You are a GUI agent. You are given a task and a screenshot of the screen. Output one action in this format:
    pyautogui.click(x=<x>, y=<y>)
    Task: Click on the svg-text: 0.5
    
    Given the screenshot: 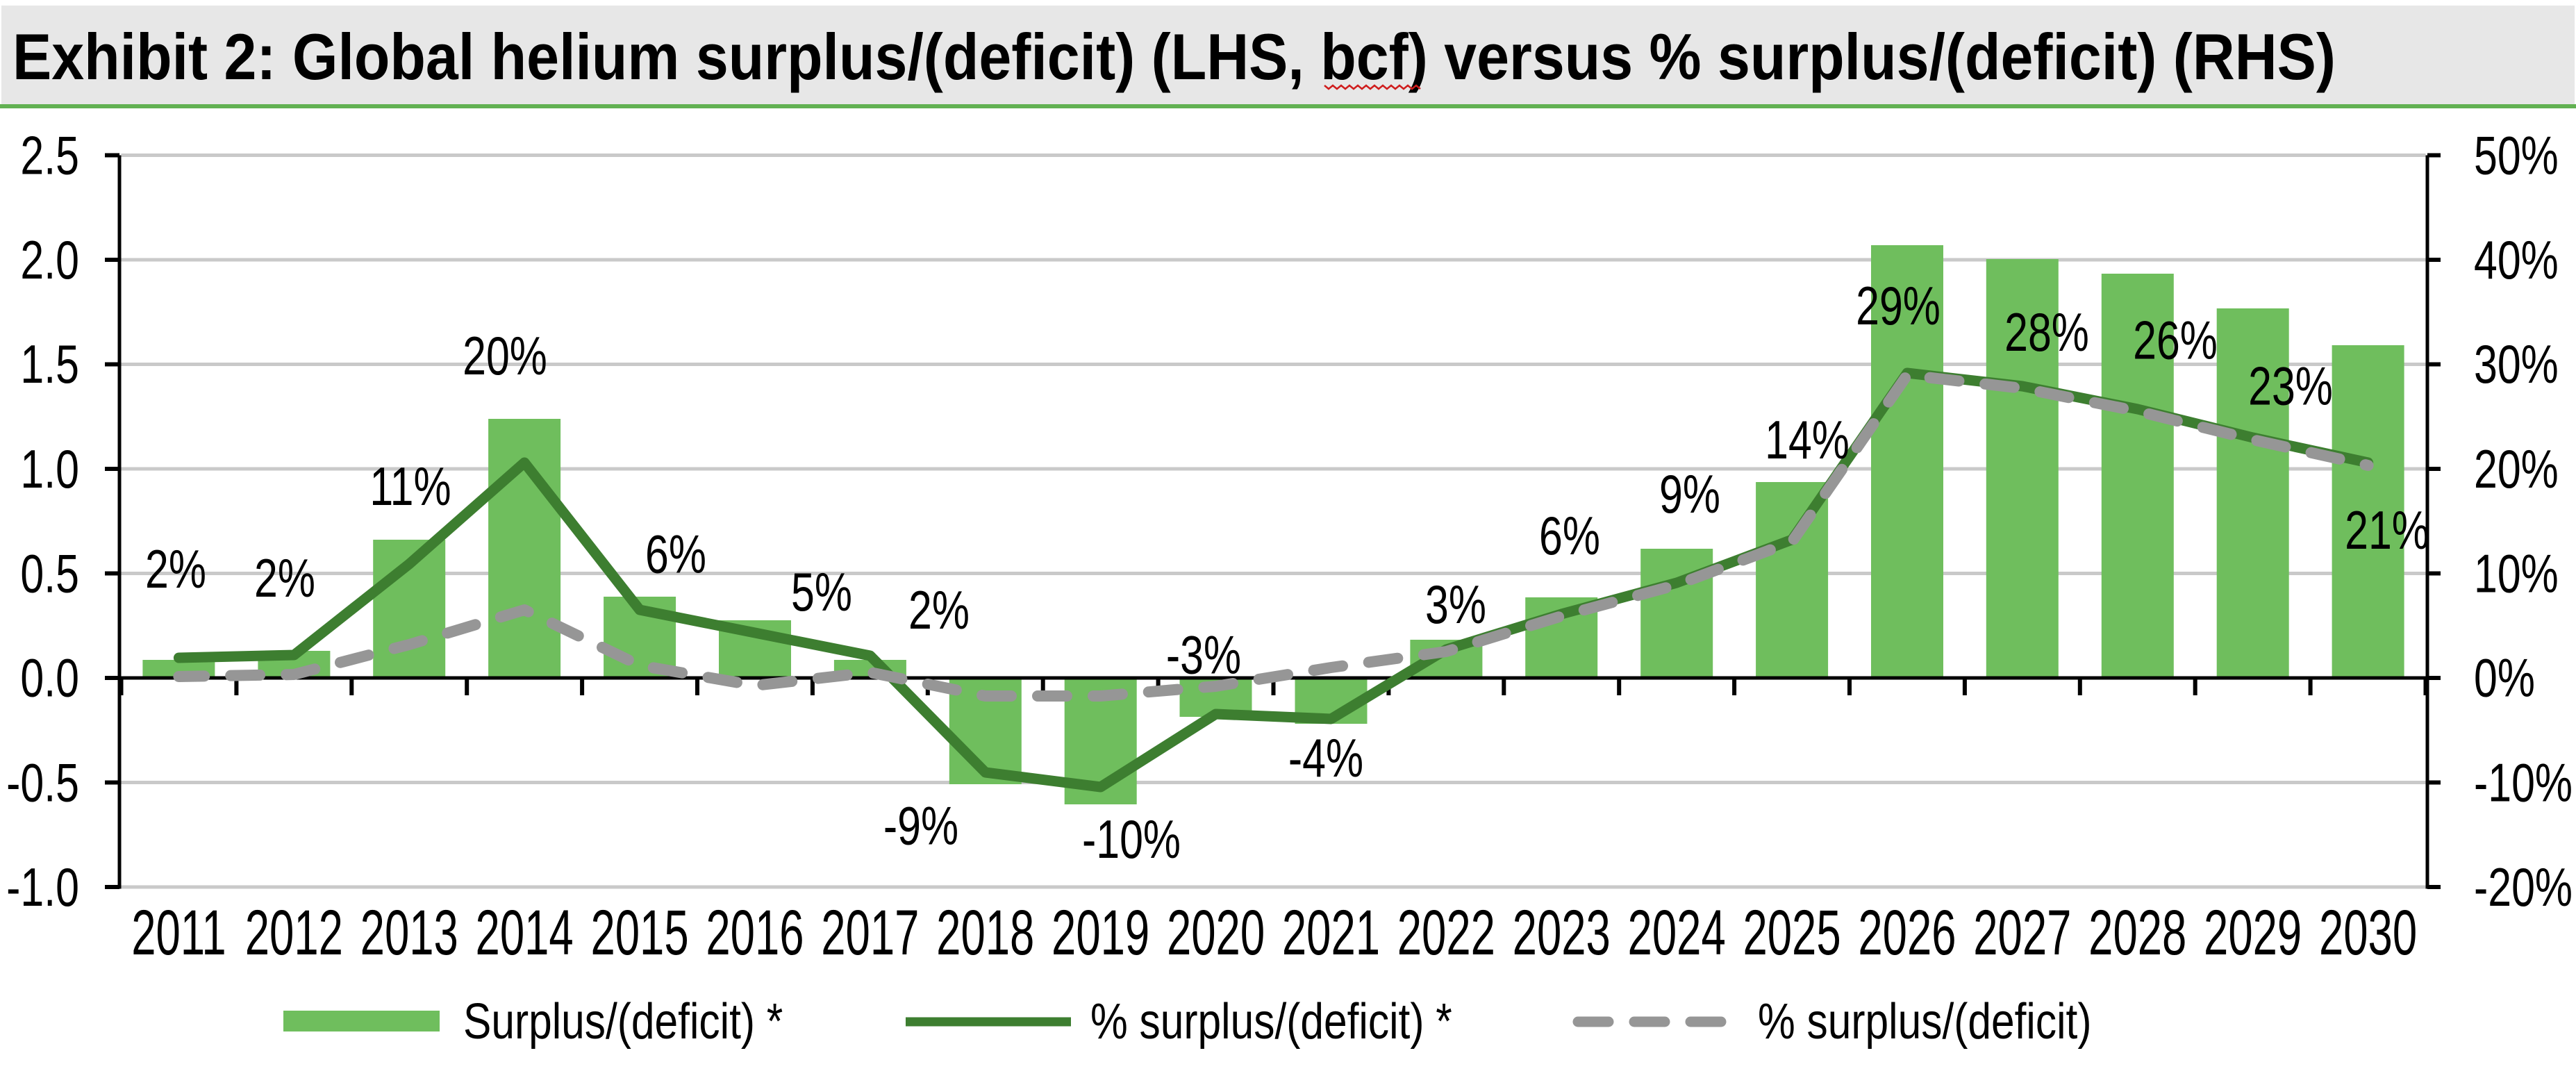 What is the action you would take?
    pyautogui.click(x=49, y=573)
    